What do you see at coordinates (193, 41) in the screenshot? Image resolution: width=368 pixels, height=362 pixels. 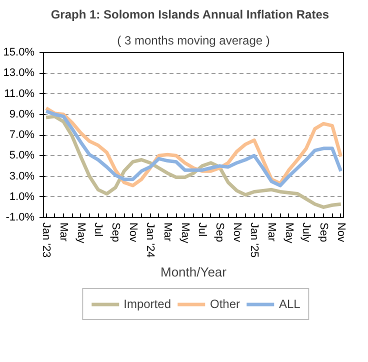 I see `chart-subtitle: ( 3 months moving average )` at bounding box center [193, 41].